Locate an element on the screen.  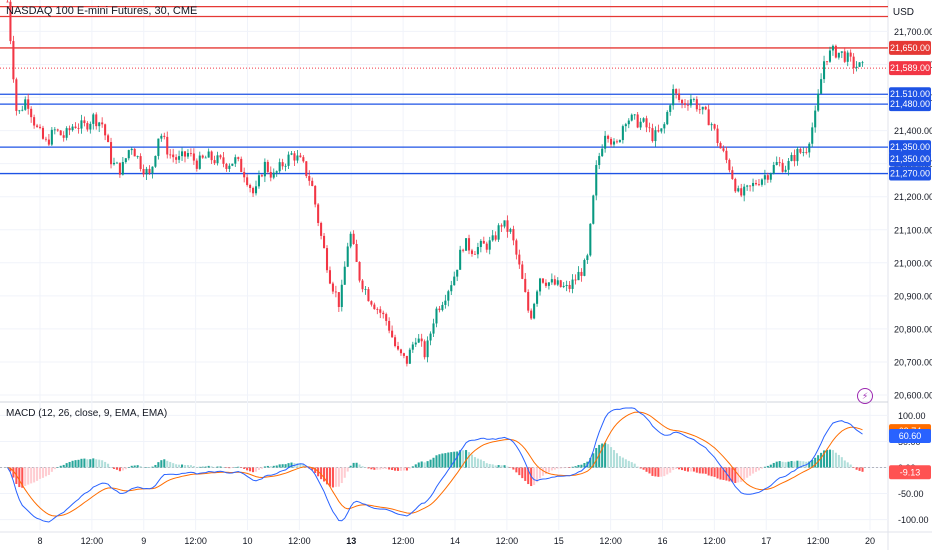
lightning-icon: ⚡ is located at coordinates (865, 396).